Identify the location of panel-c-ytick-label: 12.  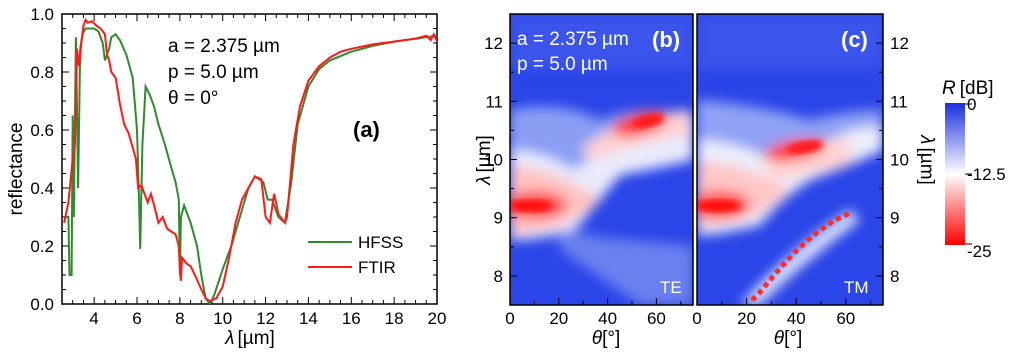
(899, 43).